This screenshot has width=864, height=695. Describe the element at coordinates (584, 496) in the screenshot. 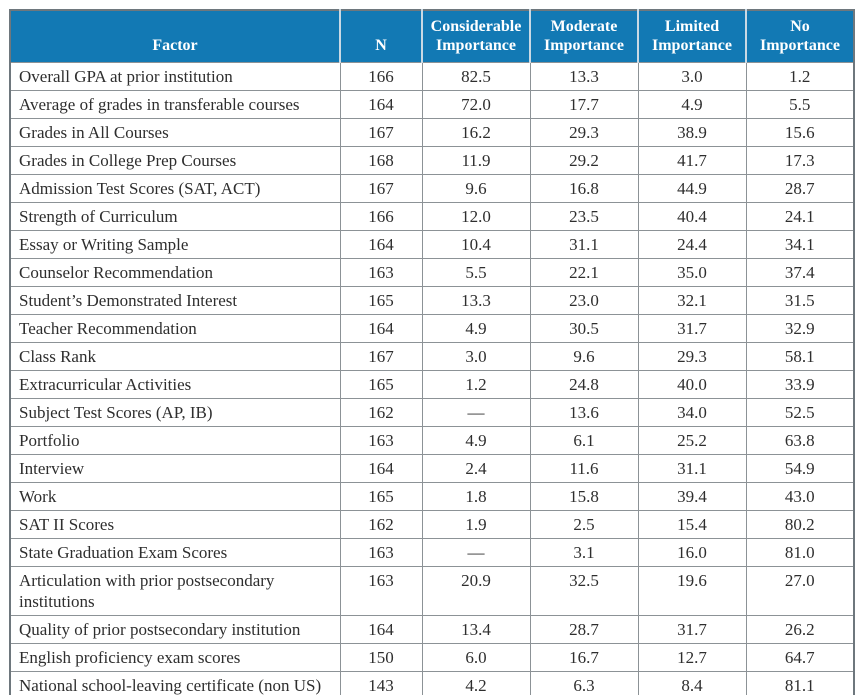

I see `moderate-importance-cell: 15.8` at that location.